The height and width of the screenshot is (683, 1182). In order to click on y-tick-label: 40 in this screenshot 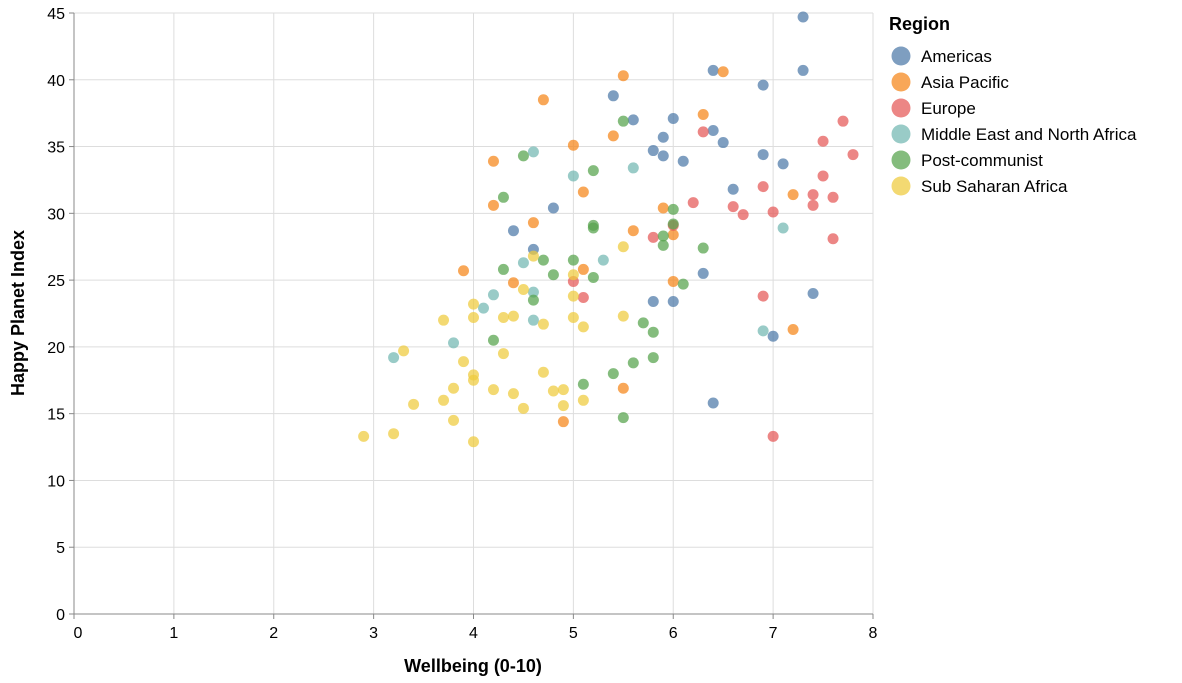, I will do `click(56, 81)`.